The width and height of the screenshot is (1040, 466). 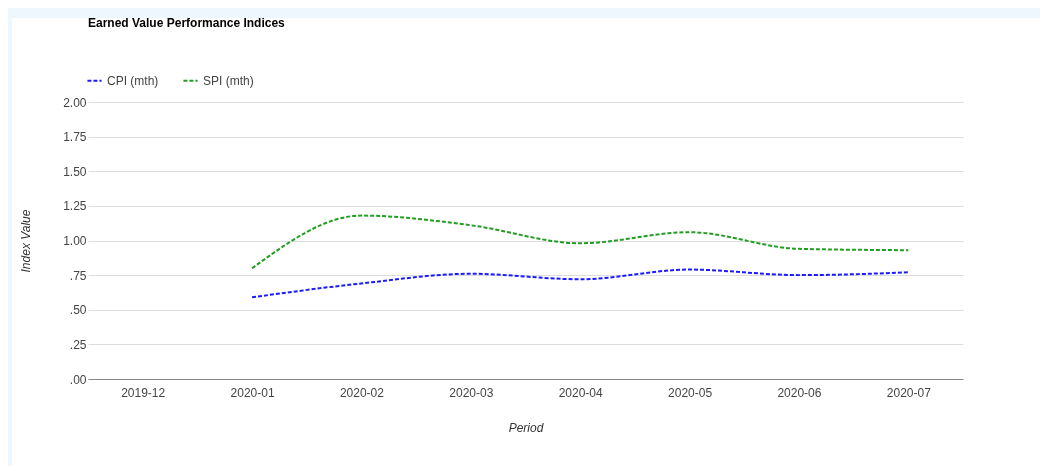 What do you see at coordinates (526, 427) in the screenshot?
I see `x-axis-title: Period` at bounding box center [526, 427].